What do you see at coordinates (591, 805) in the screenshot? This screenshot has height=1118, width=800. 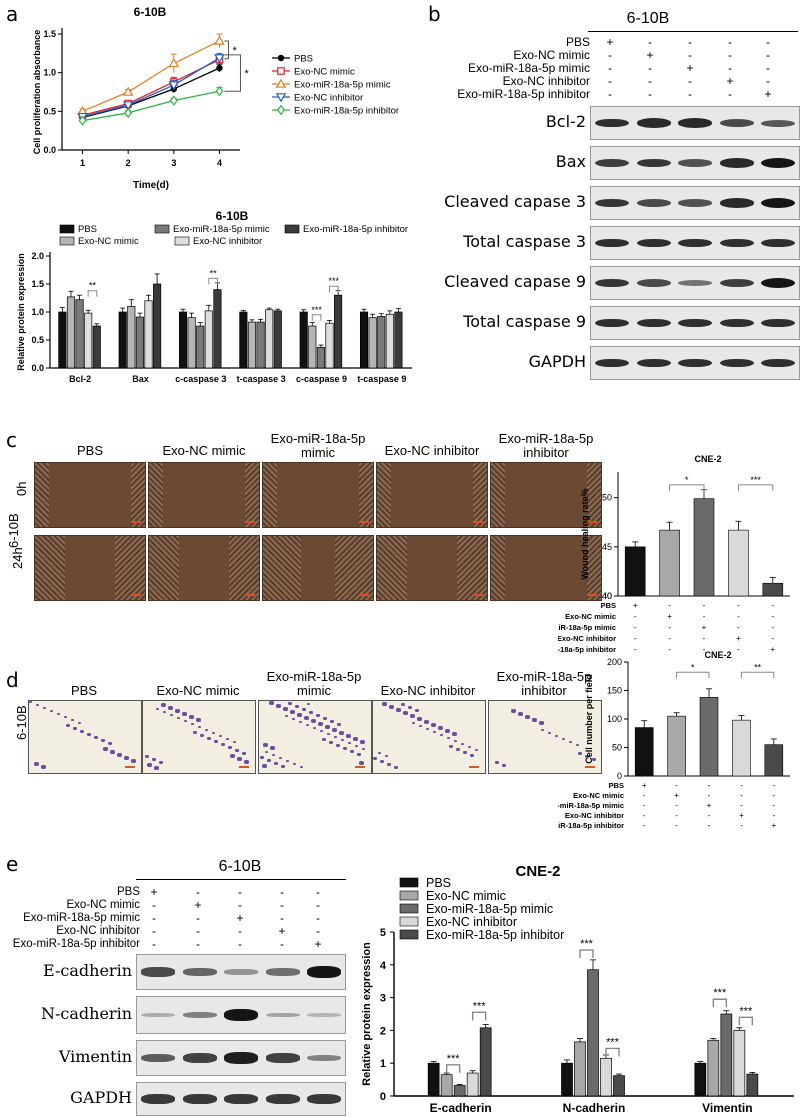 I see `condition-label: Exo-miR-18a-5p mimic` at bounding box center [591, 805].